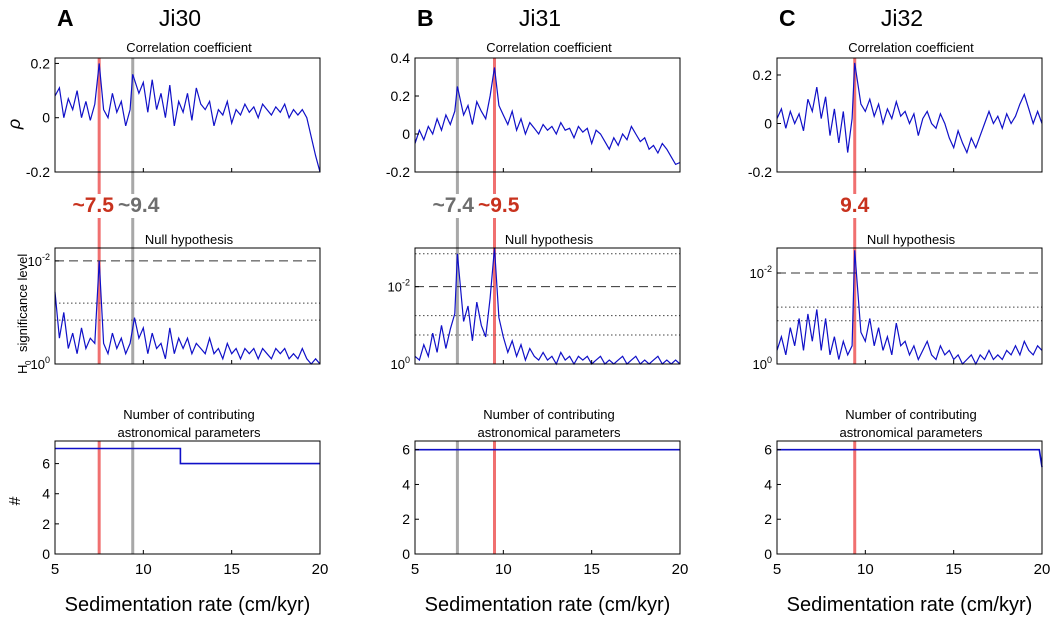 This screenshot has width=1052, height=619. What do you see at coordinates (787, 18) in the screenshot?
I see `panel-letter: C` at bounding box center [787, 18].